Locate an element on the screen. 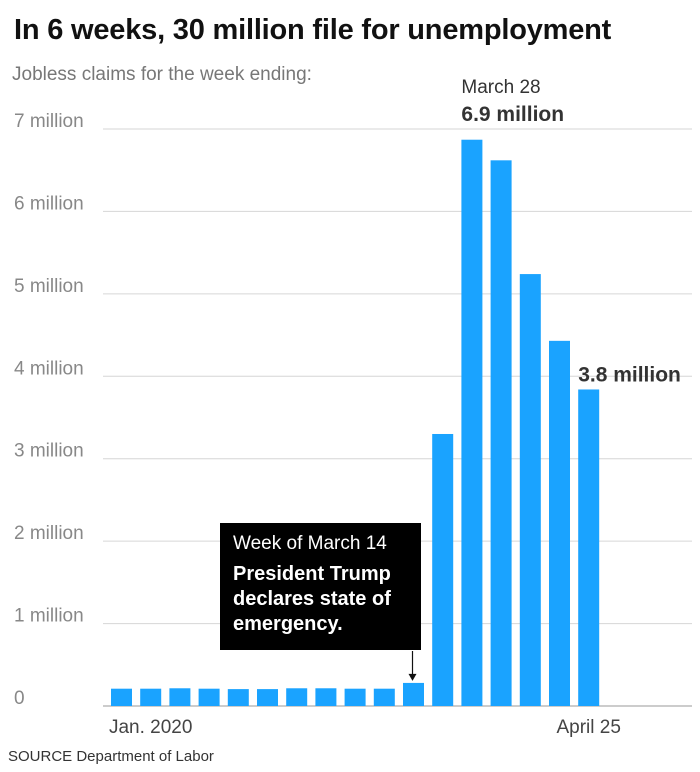 The image size is (700, 772). y-tick-label: 3 million is located at coordinates (49, 451).